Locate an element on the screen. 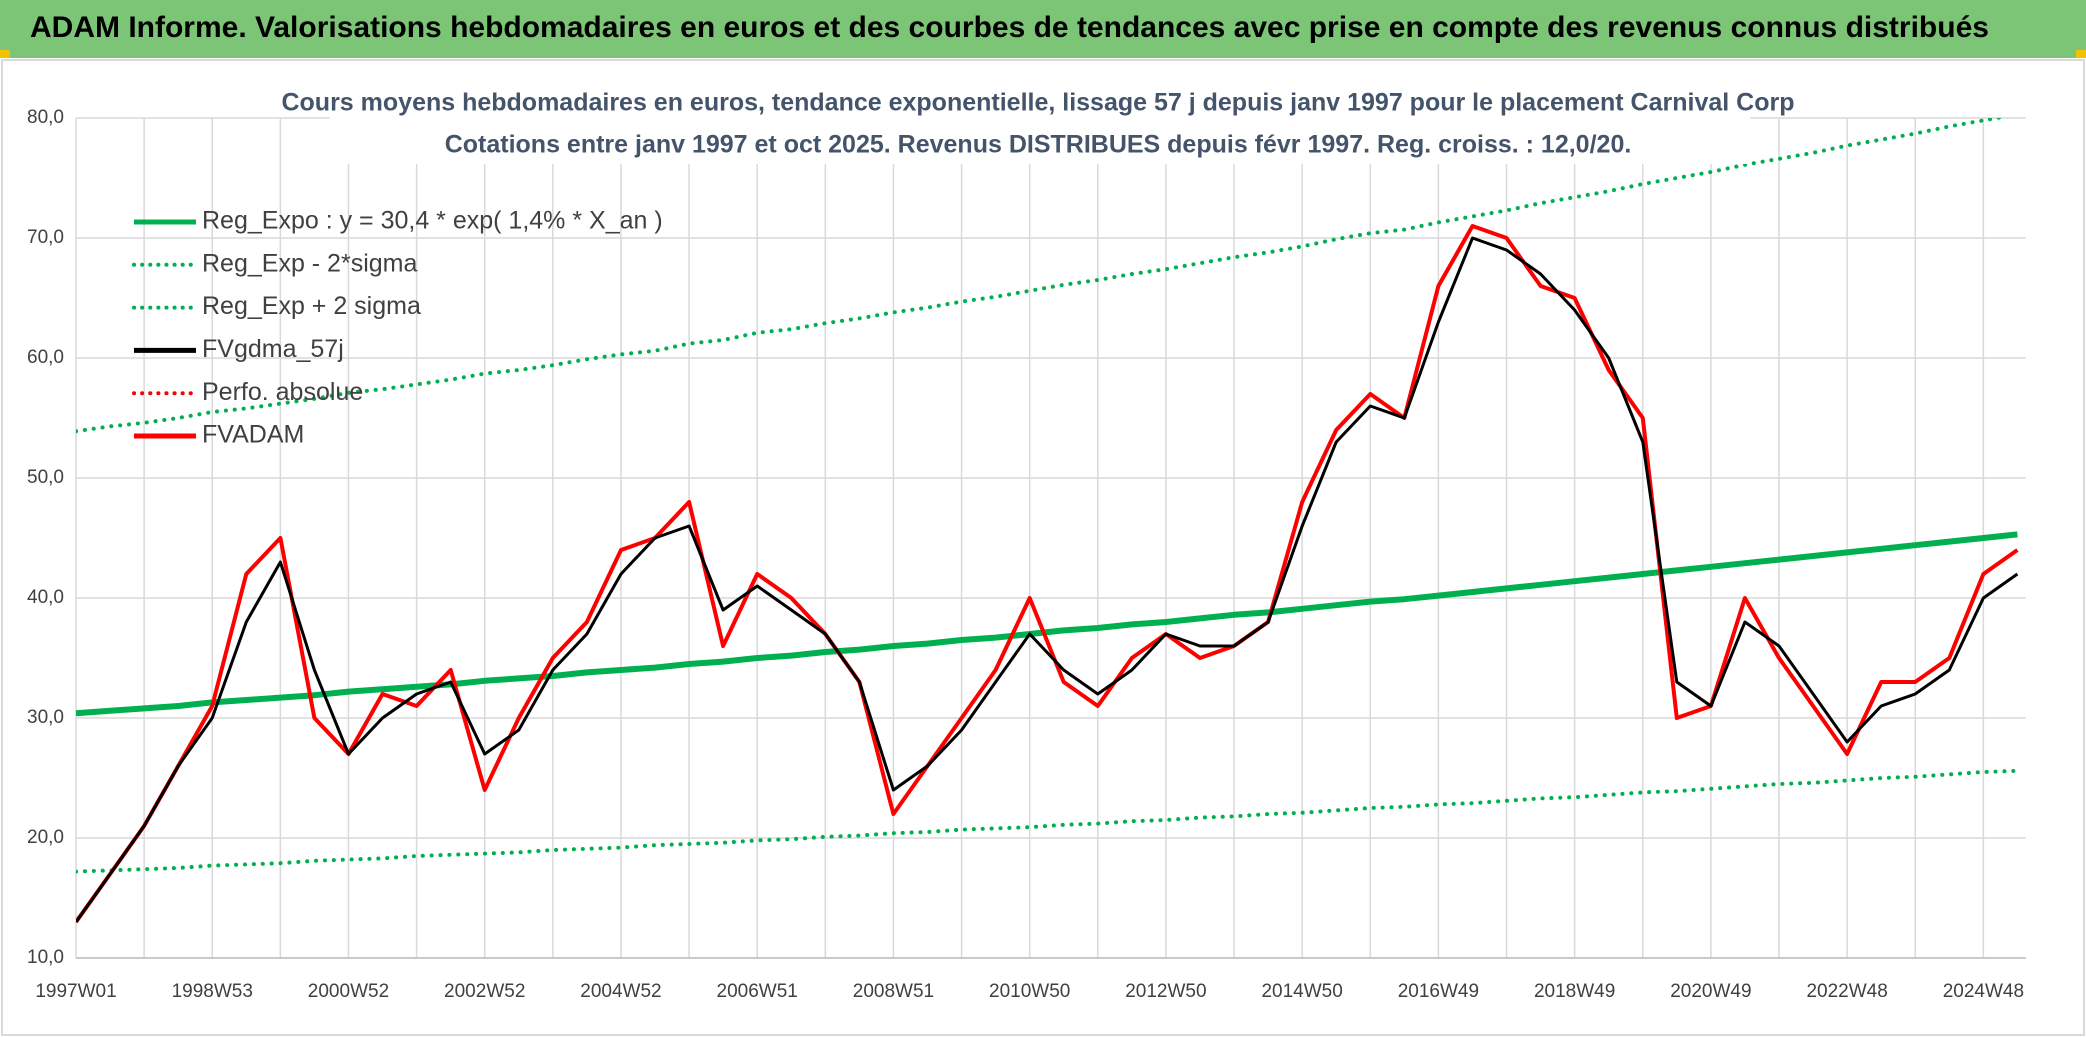 Image resolution: width=2086 pixels, height=1037 pixels. x-tick-label: 2004W52 is located at coordinates (620, 991).